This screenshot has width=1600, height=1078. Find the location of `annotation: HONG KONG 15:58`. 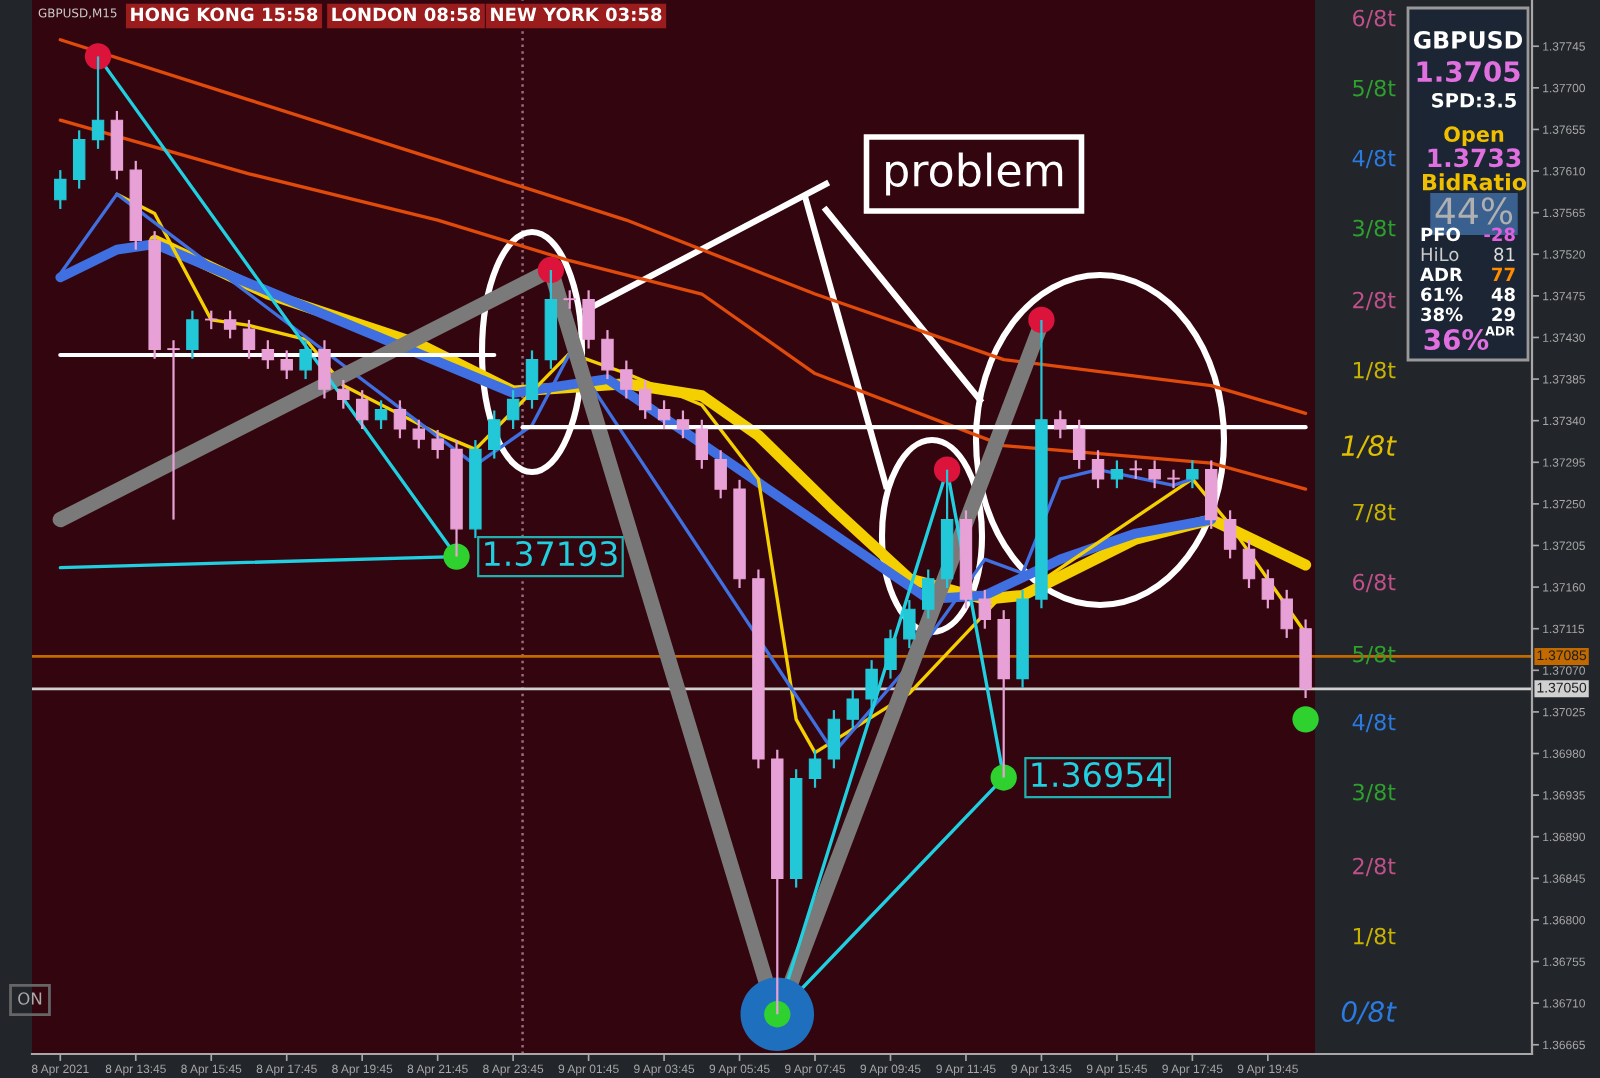

annotation: HONG KONG 15:58 is located at coordinates (224, 14).